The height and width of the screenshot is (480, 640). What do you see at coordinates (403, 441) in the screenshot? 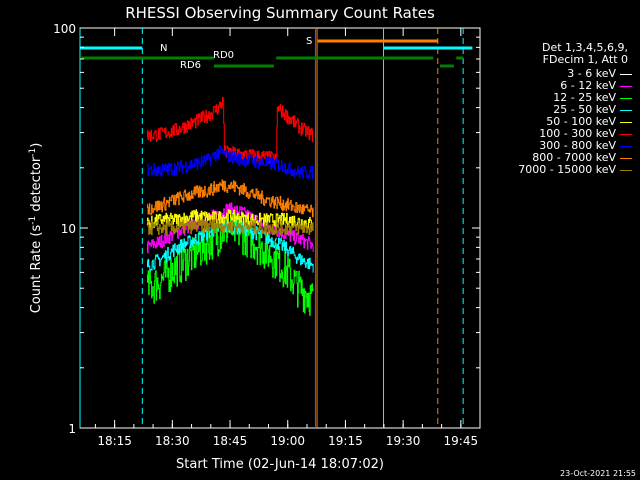
I see `x-tick-label: 19:30` at bounding box center [403, 441].